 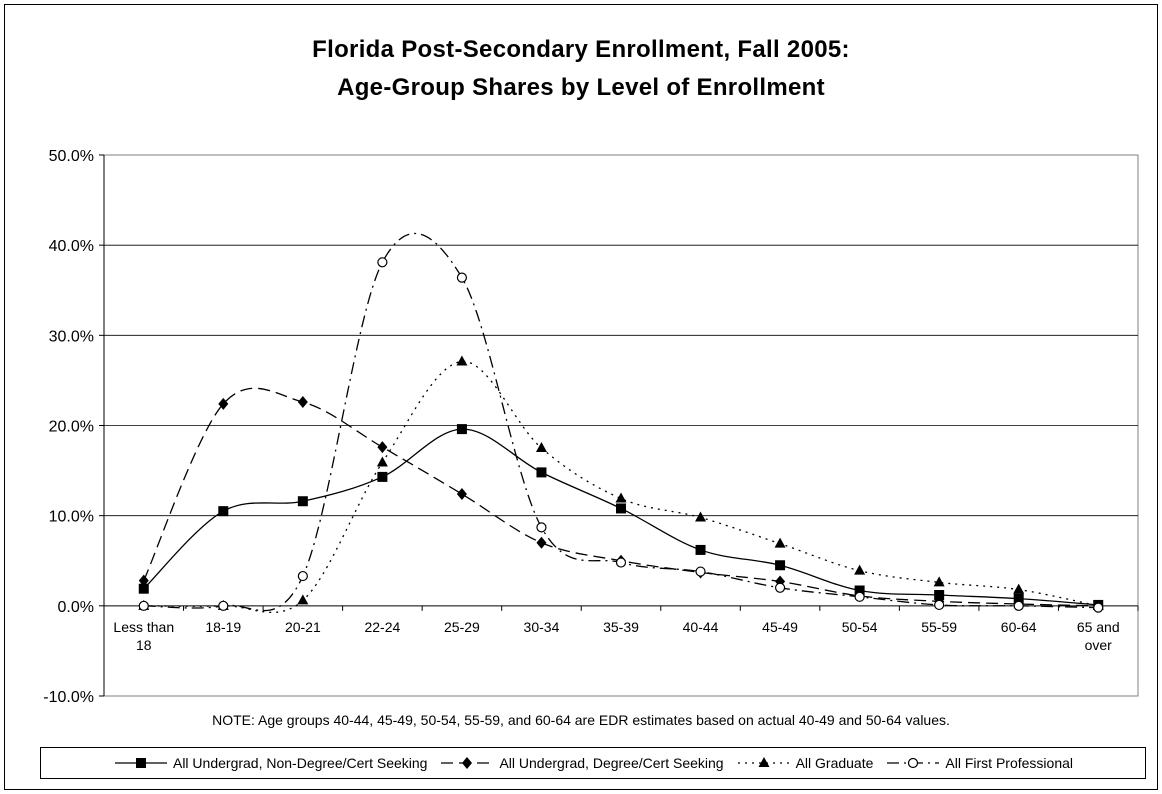 I want to click on legend-label: All First Professional, so click(x=1009, y=763).